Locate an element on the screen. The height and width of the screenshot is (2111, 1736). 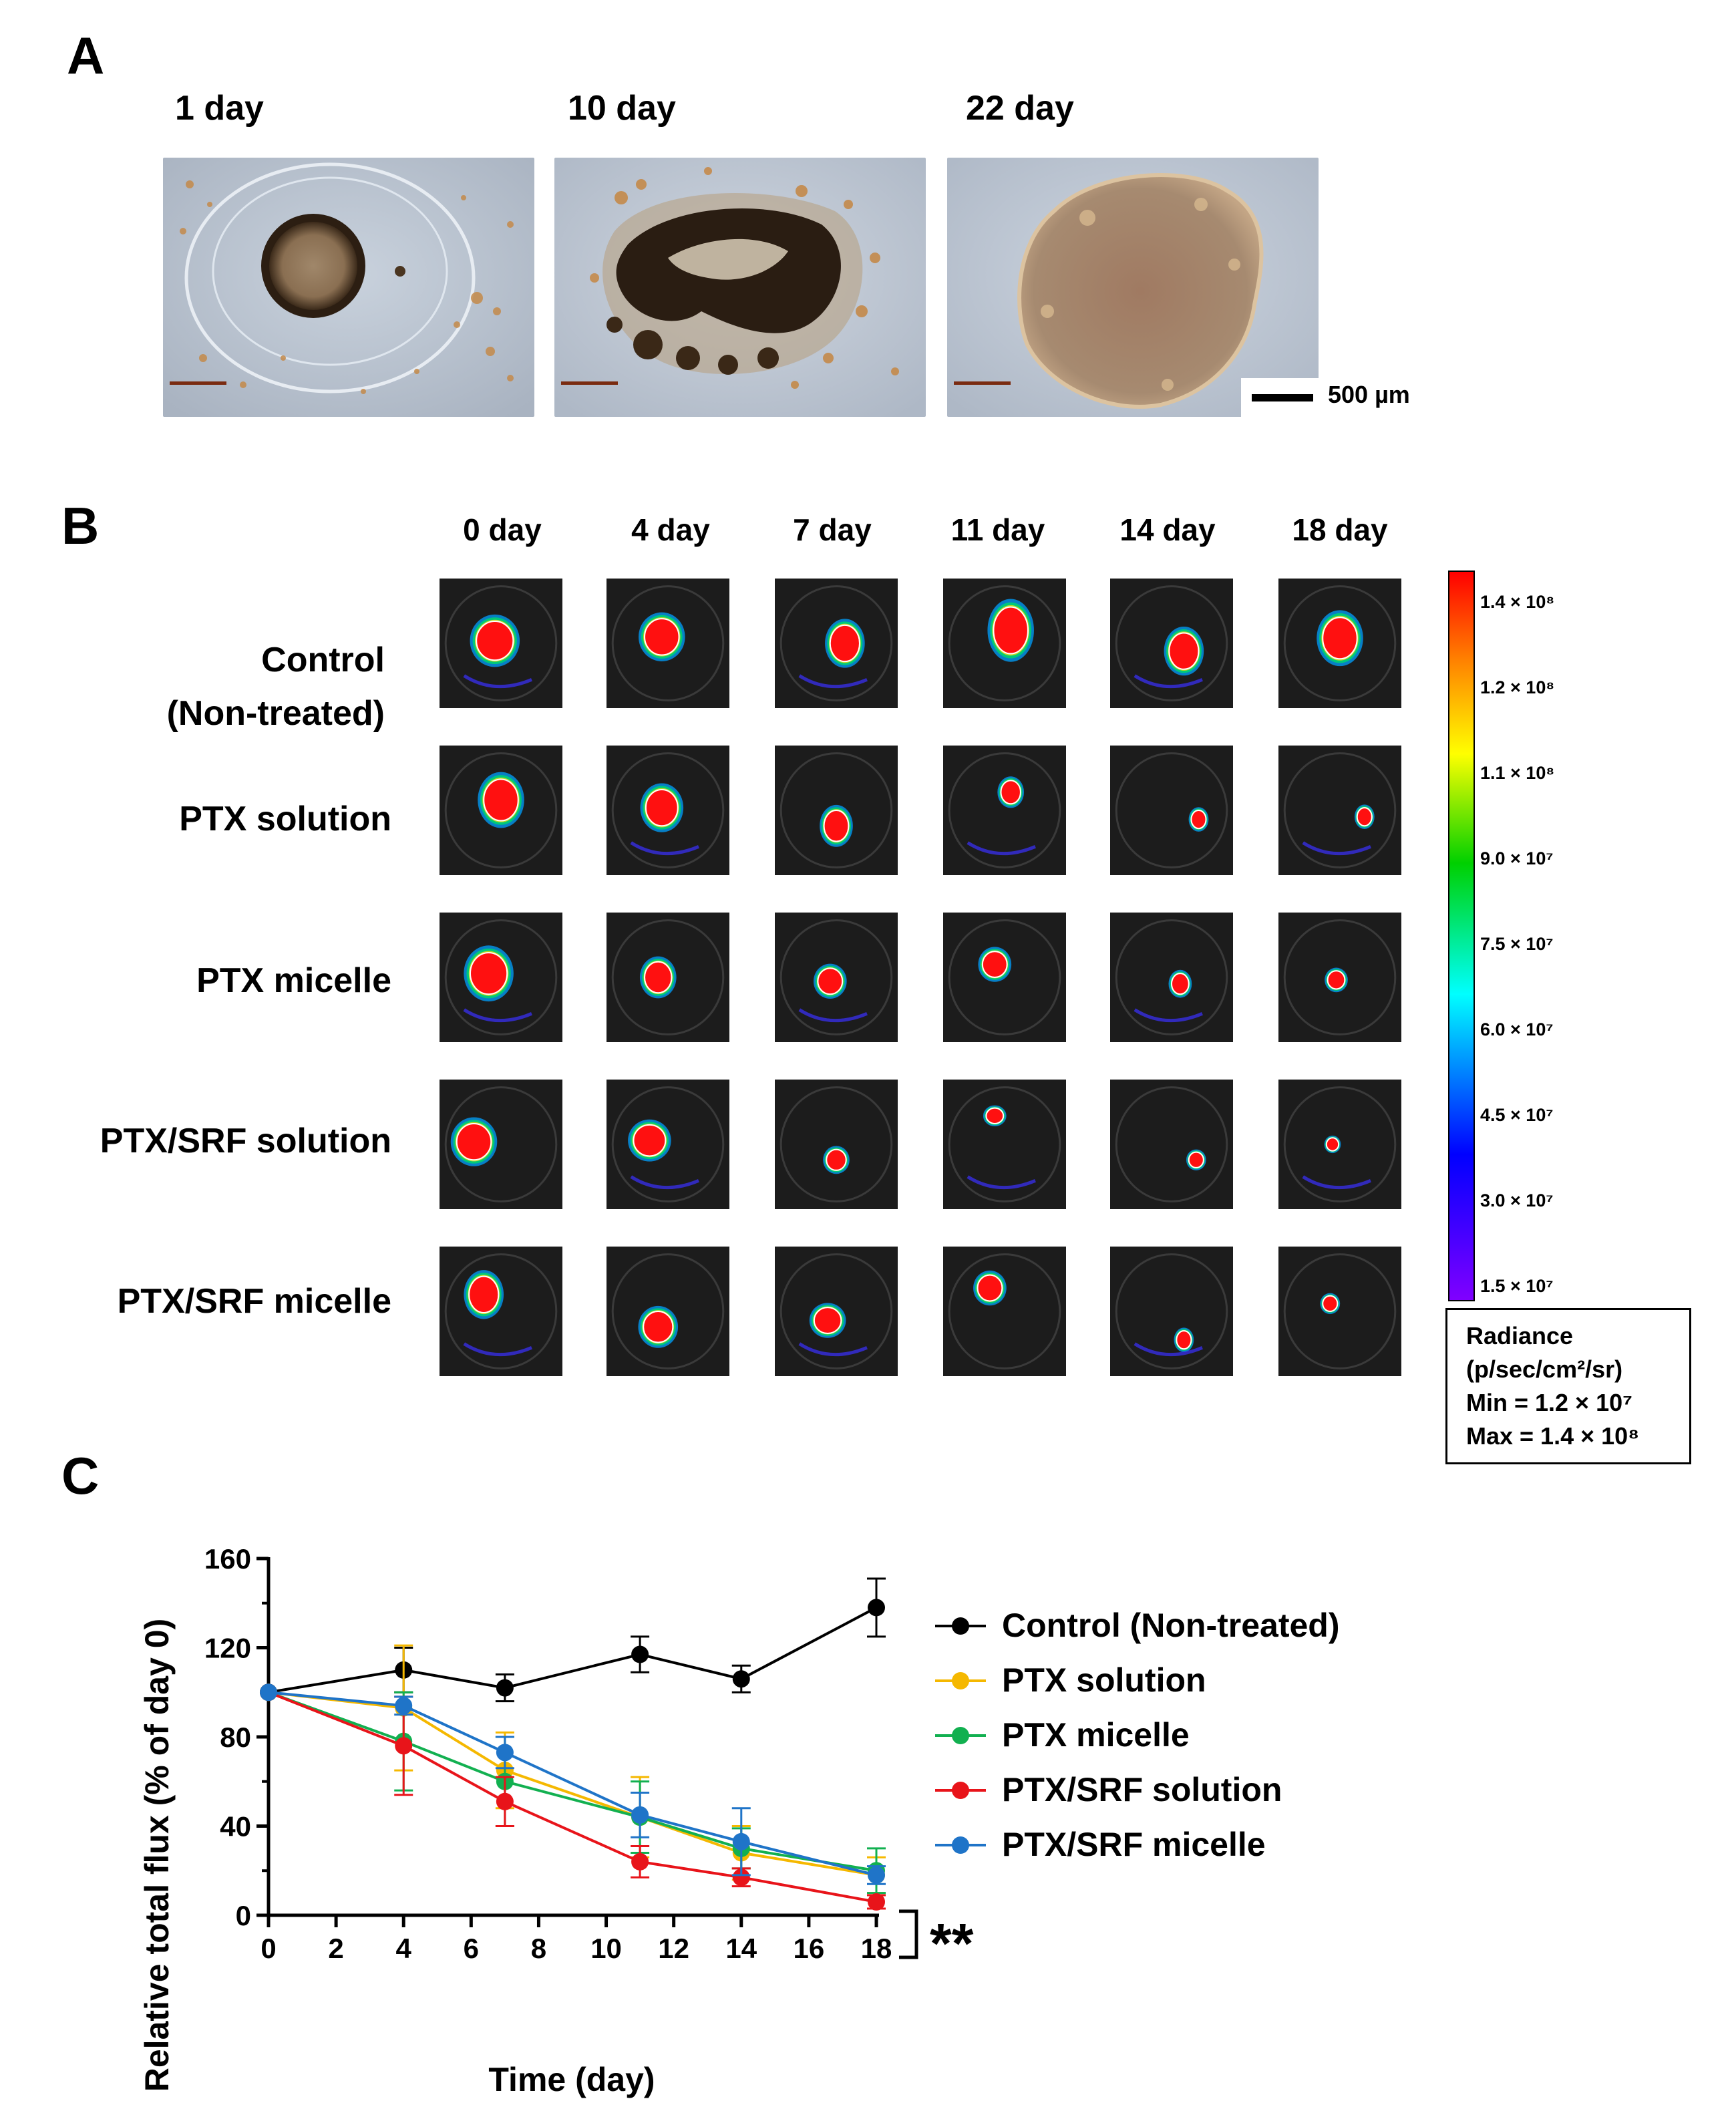
ivis-image-r3-c0 is located at coordinates (501, 1144).